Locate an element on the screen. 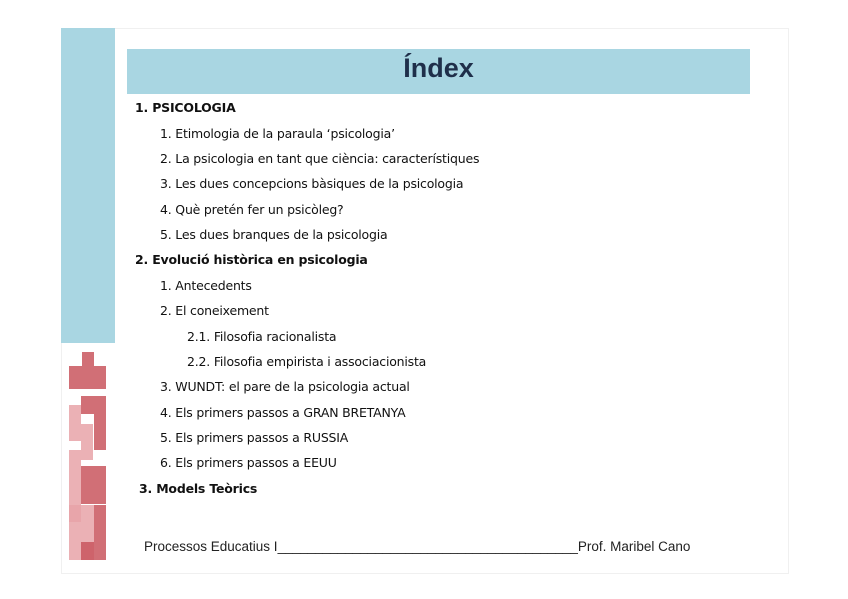  index-item: 2. El coneixement is located at coordinates (214, 310).